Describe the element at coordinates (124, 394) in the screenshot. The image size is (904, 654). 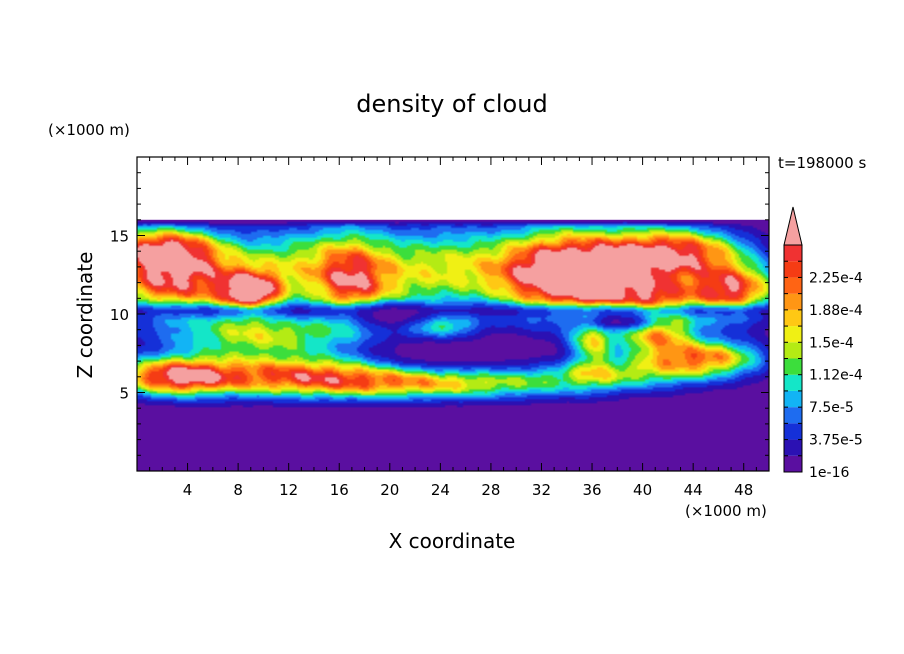
I see `y-tick-label: 5` at that location.